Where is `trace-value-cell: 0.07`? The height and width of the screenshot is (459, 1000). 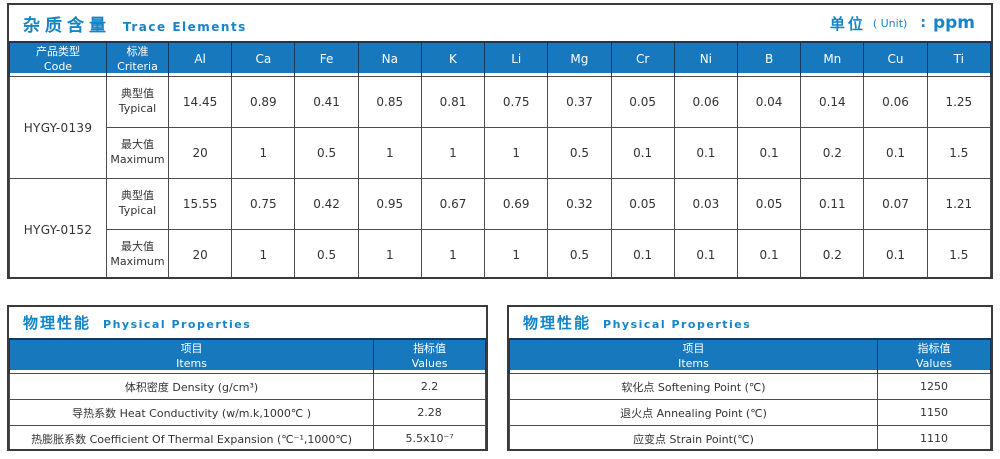 trace-value-cell: 0.07 is located at coordinates (895, 204).